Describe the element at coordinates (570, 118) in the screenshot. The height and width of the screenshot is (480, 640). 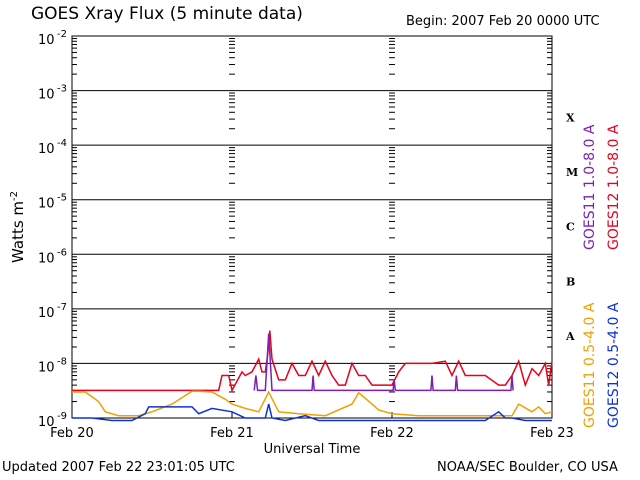
I see `flare-class-label: X` at that location.